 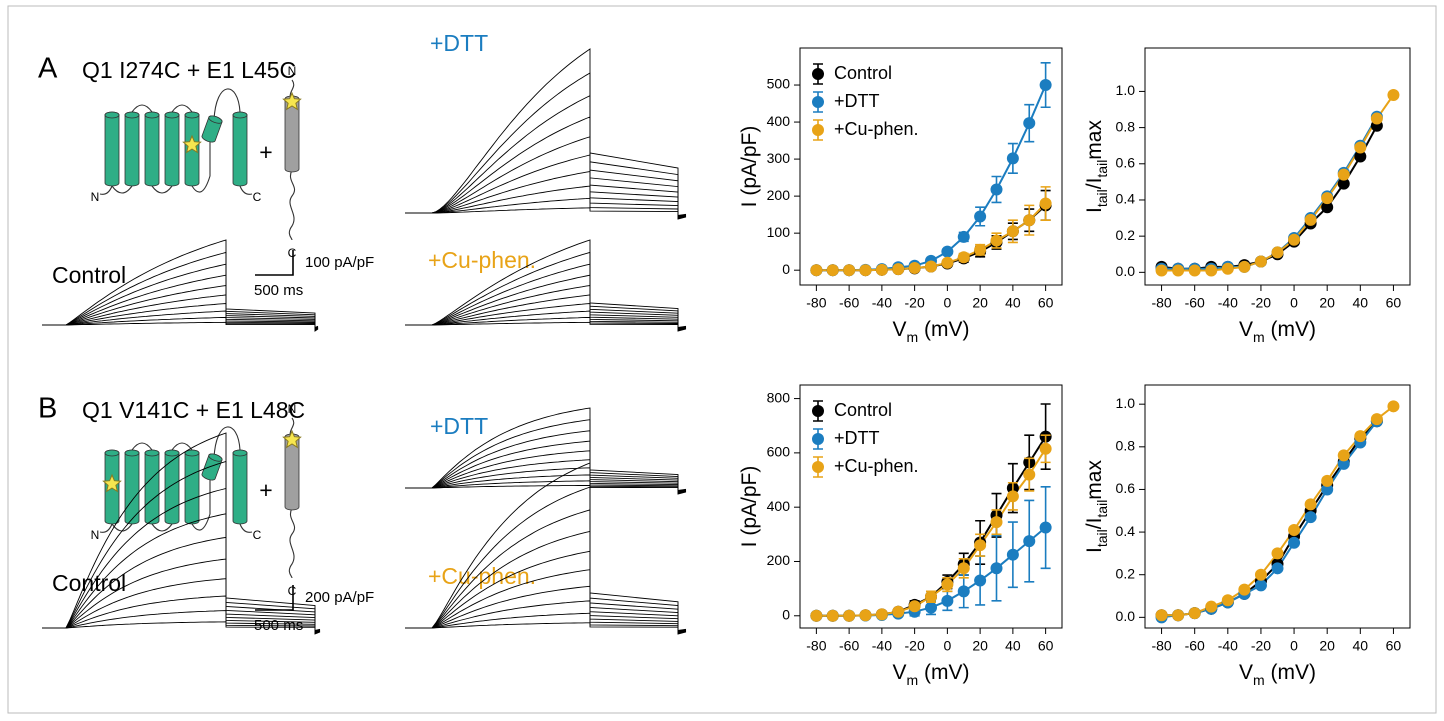 I want to click on dtt-label: +DTT, so click(x=459, y=43).